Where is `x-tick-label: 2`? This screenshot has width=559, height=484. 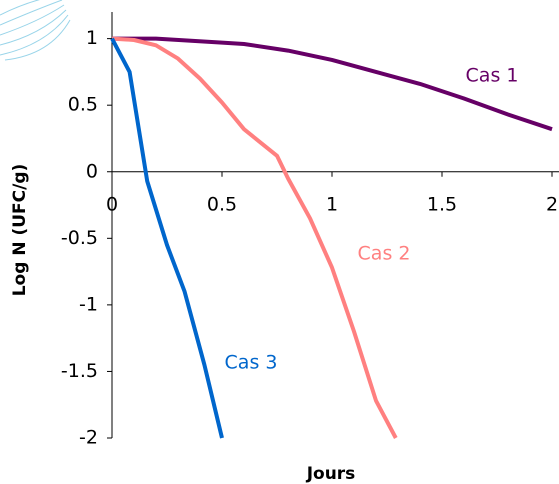 x-tick-label: 2 is located at coordinates (552, 204).